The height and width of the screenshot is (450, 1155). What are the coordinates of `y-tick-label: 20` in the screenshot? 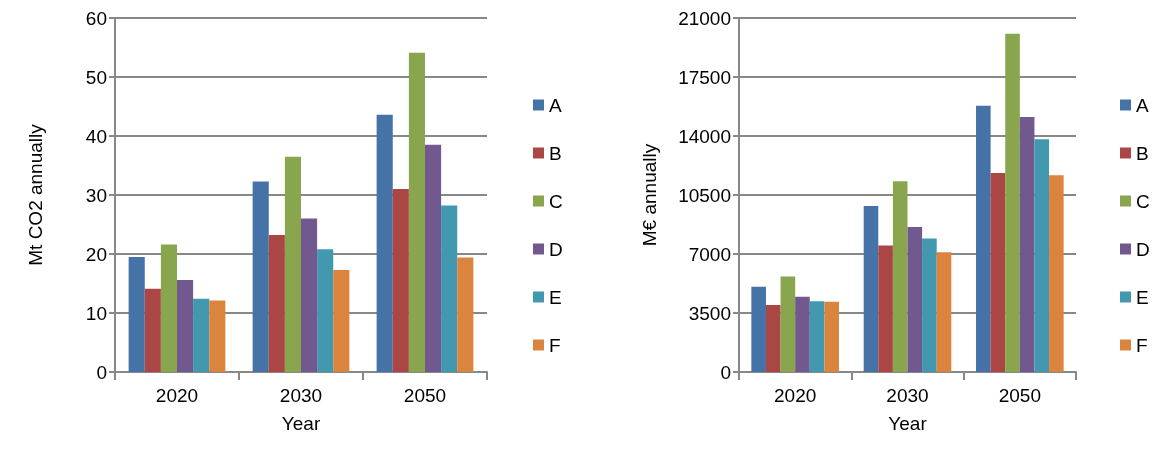 It's located at (96, 254).